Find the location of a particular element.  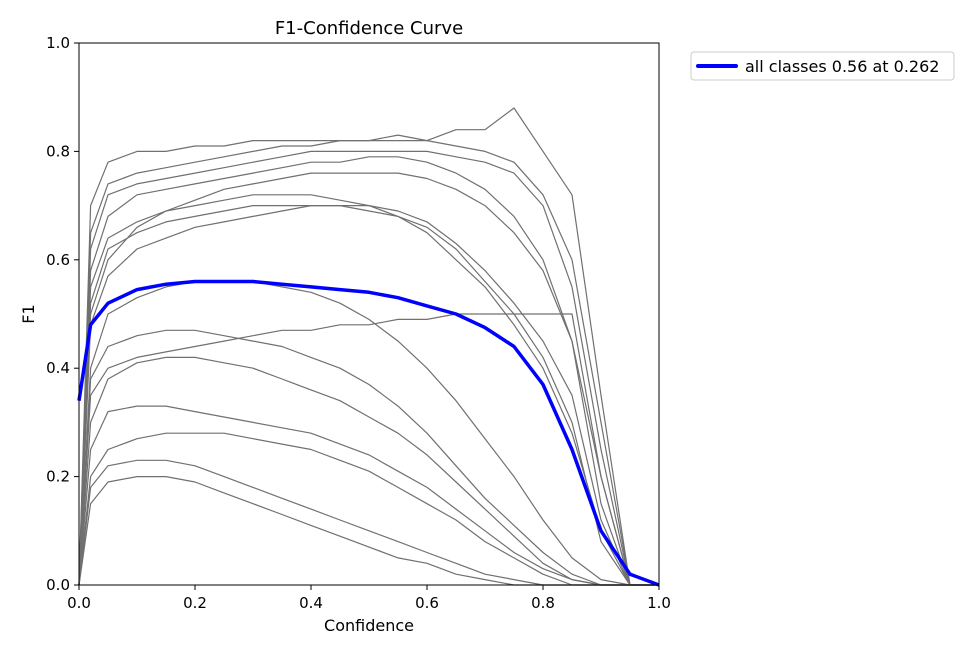

y-axis: 0.0 0.2 0.4 0.6 0.8 1.0 is located at coordinates (62, 314).